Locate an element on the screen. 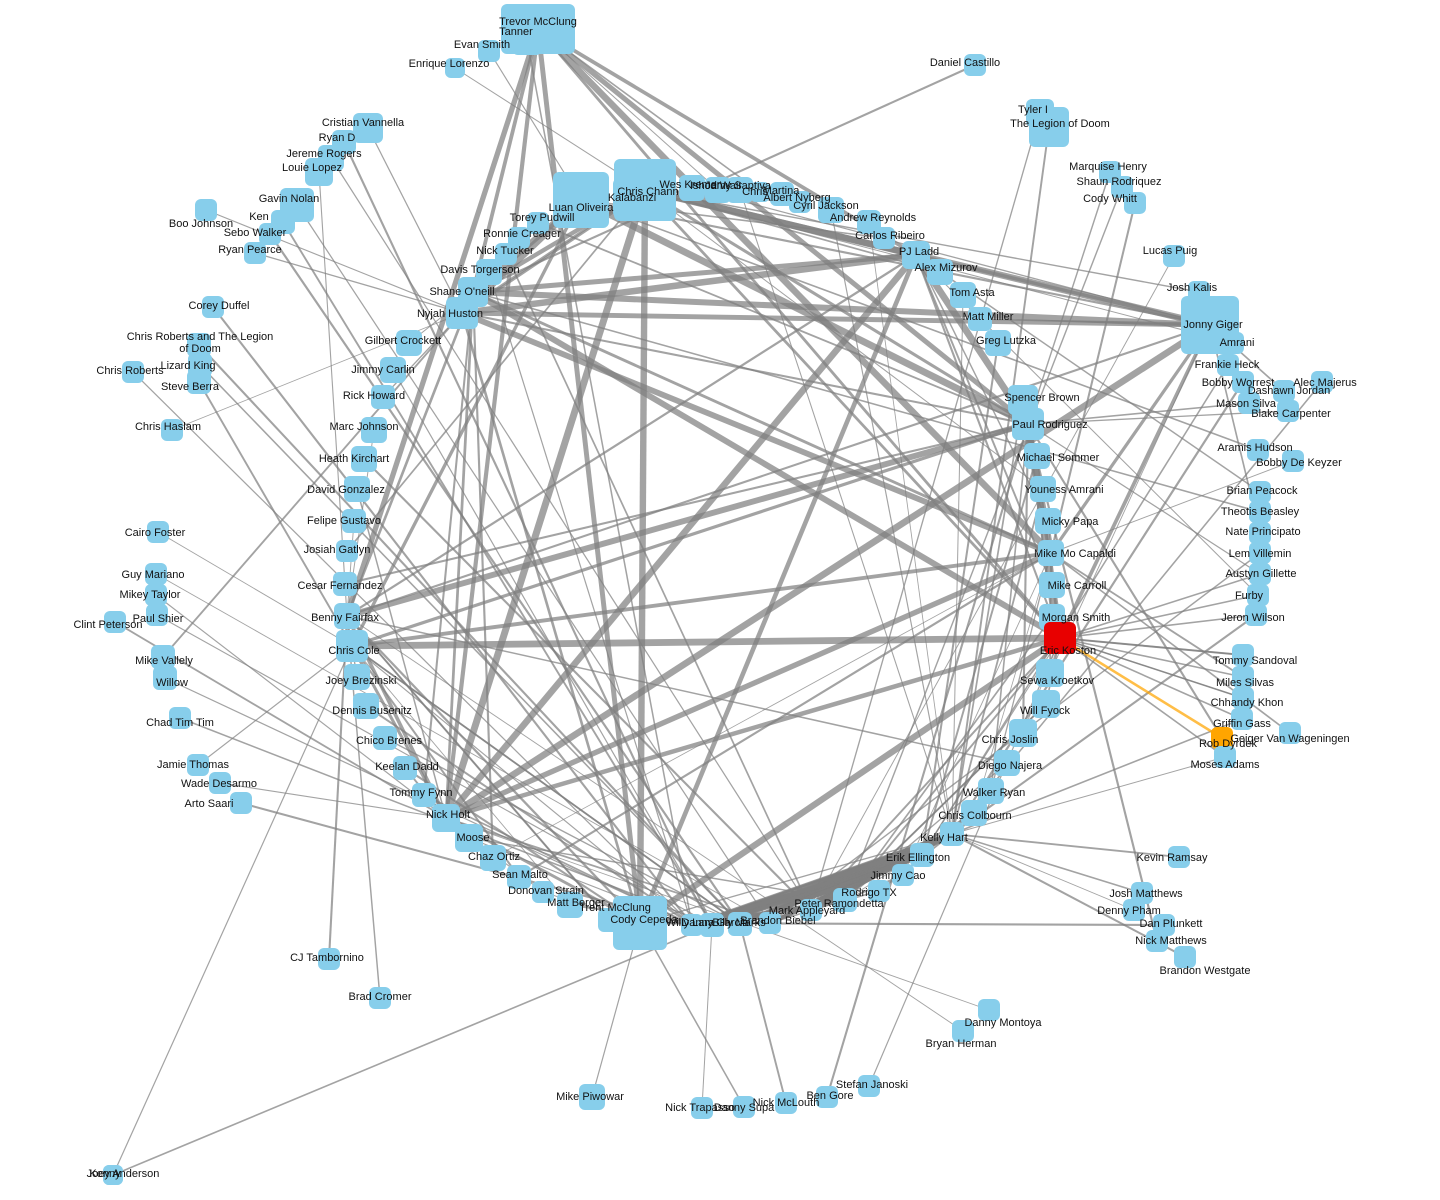 This screenshot has width=1440, height=1200. graph-node-nick-matthews is located at coordinates (1157, 941).